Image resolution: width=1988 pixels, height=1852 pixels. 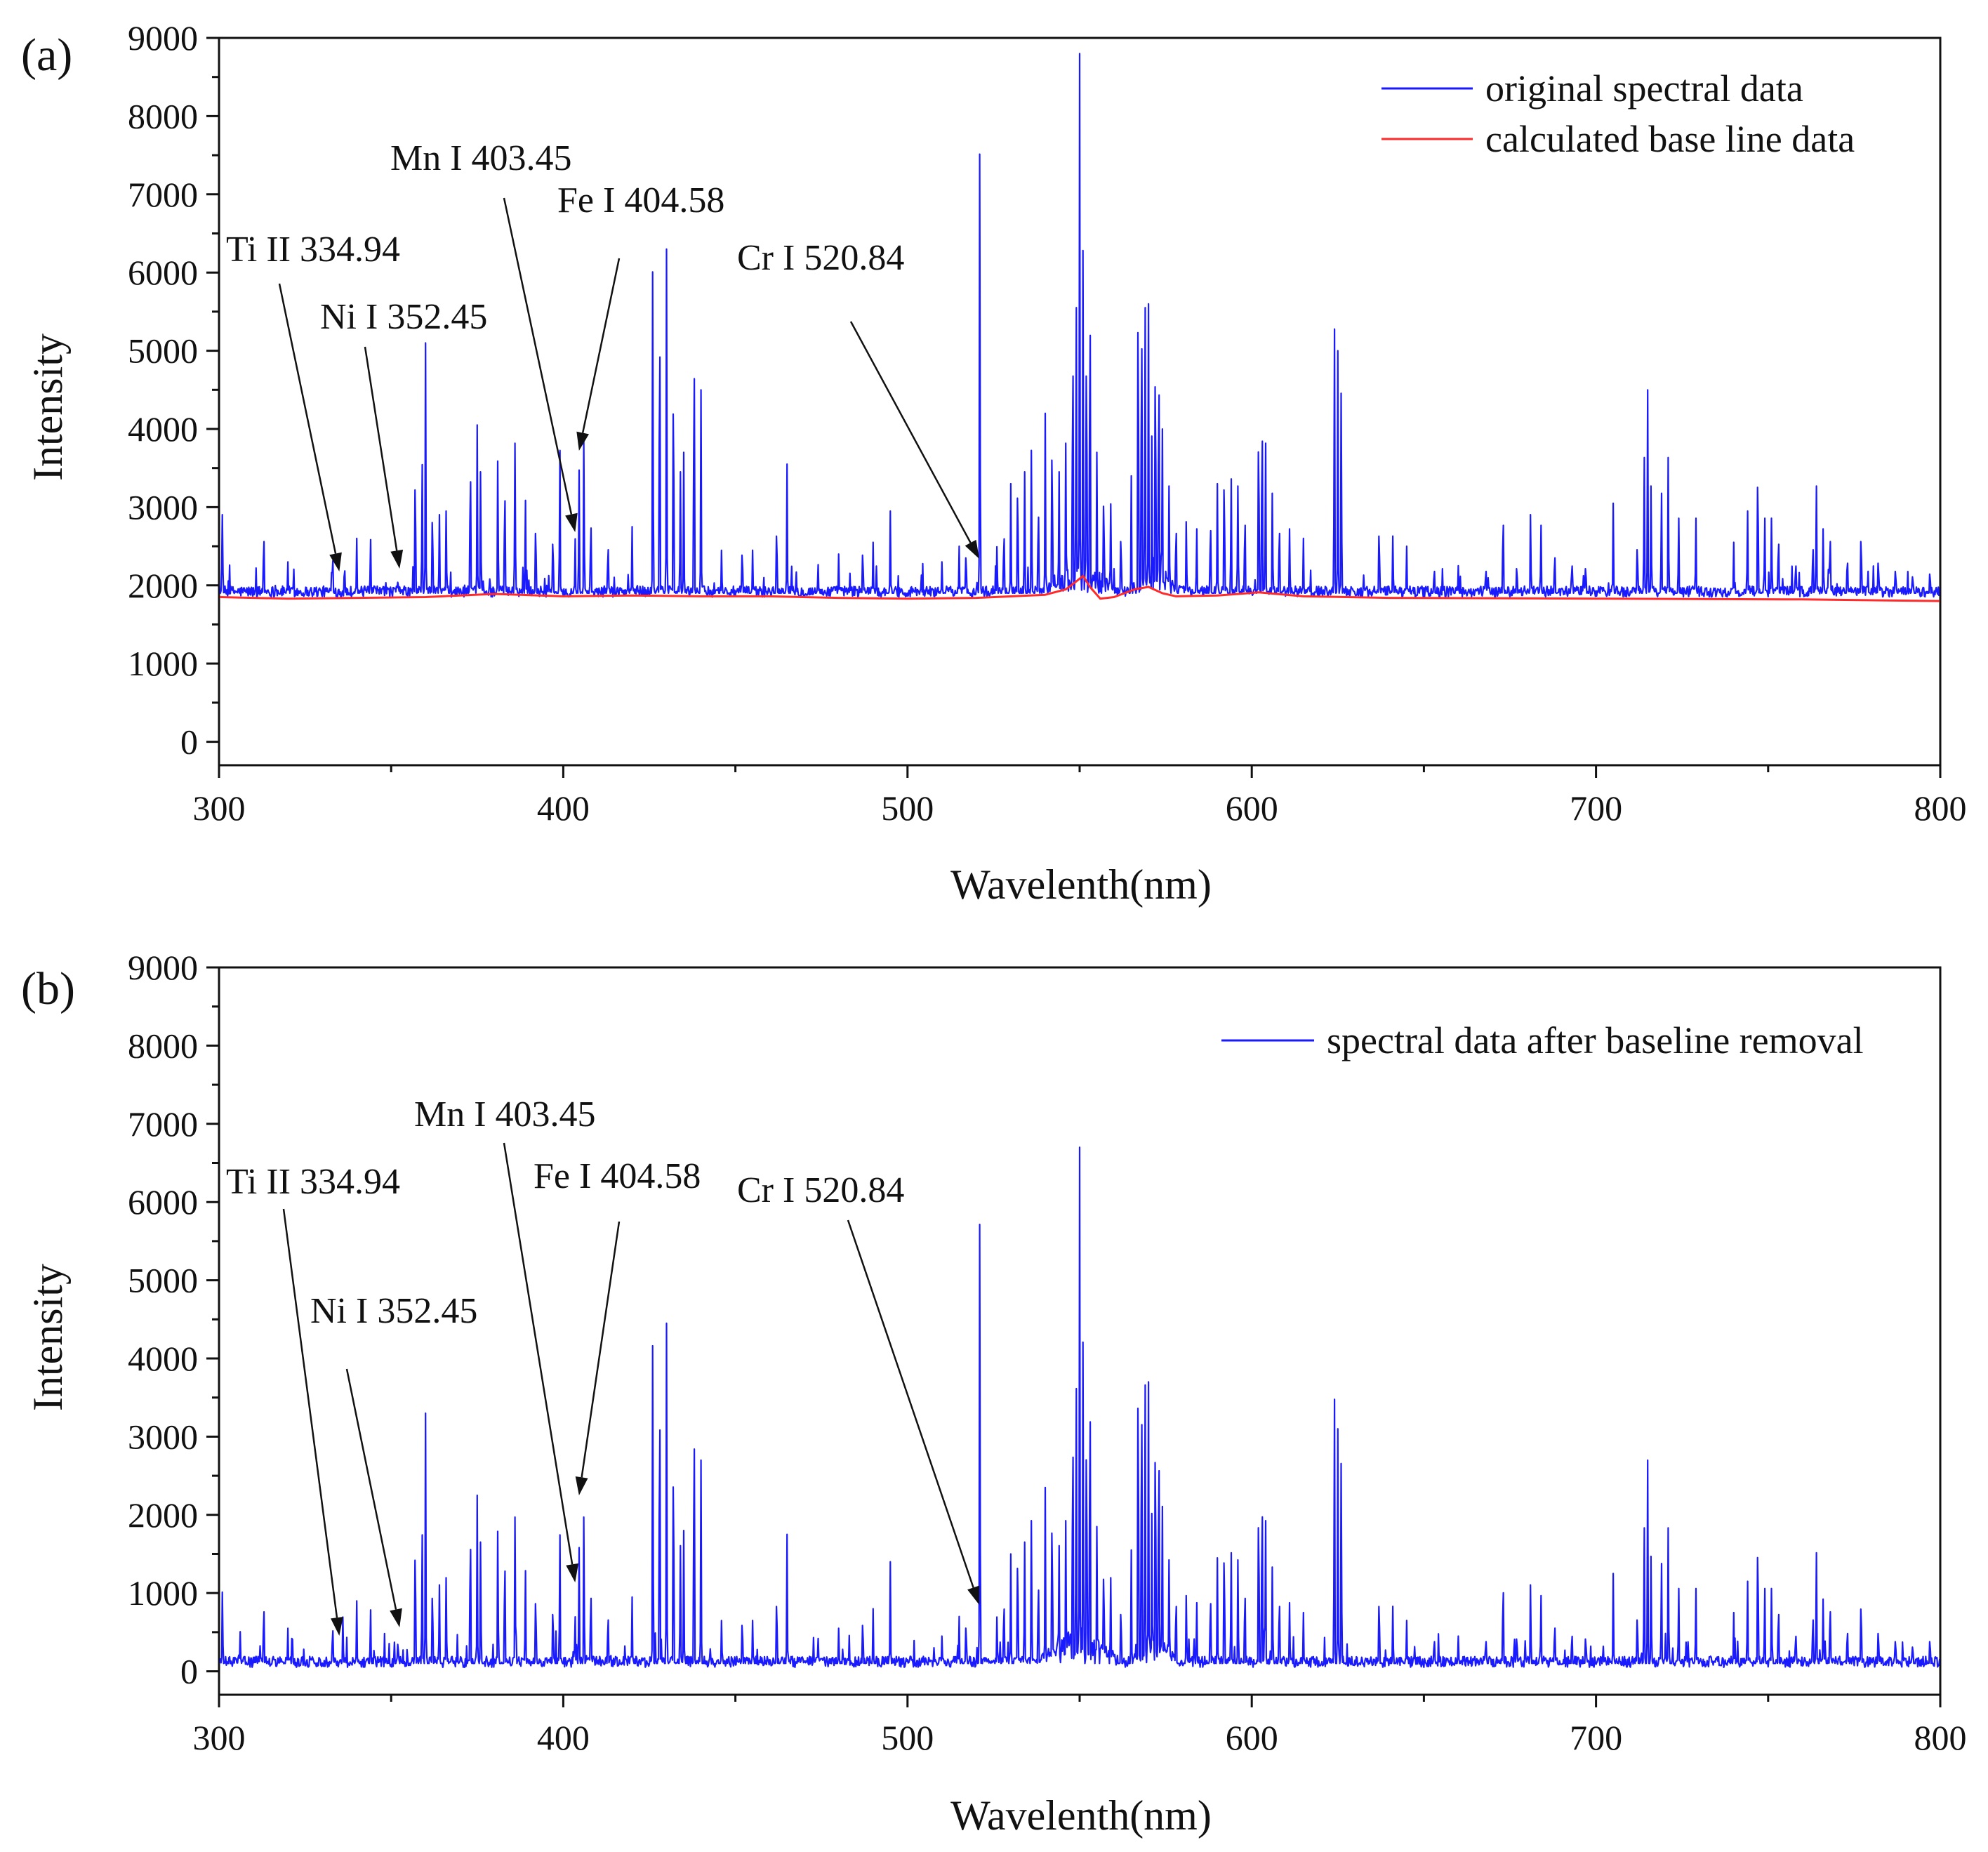 I want to click on panel-b-y-tick-label: 3000, so click(x=163, y=1436).